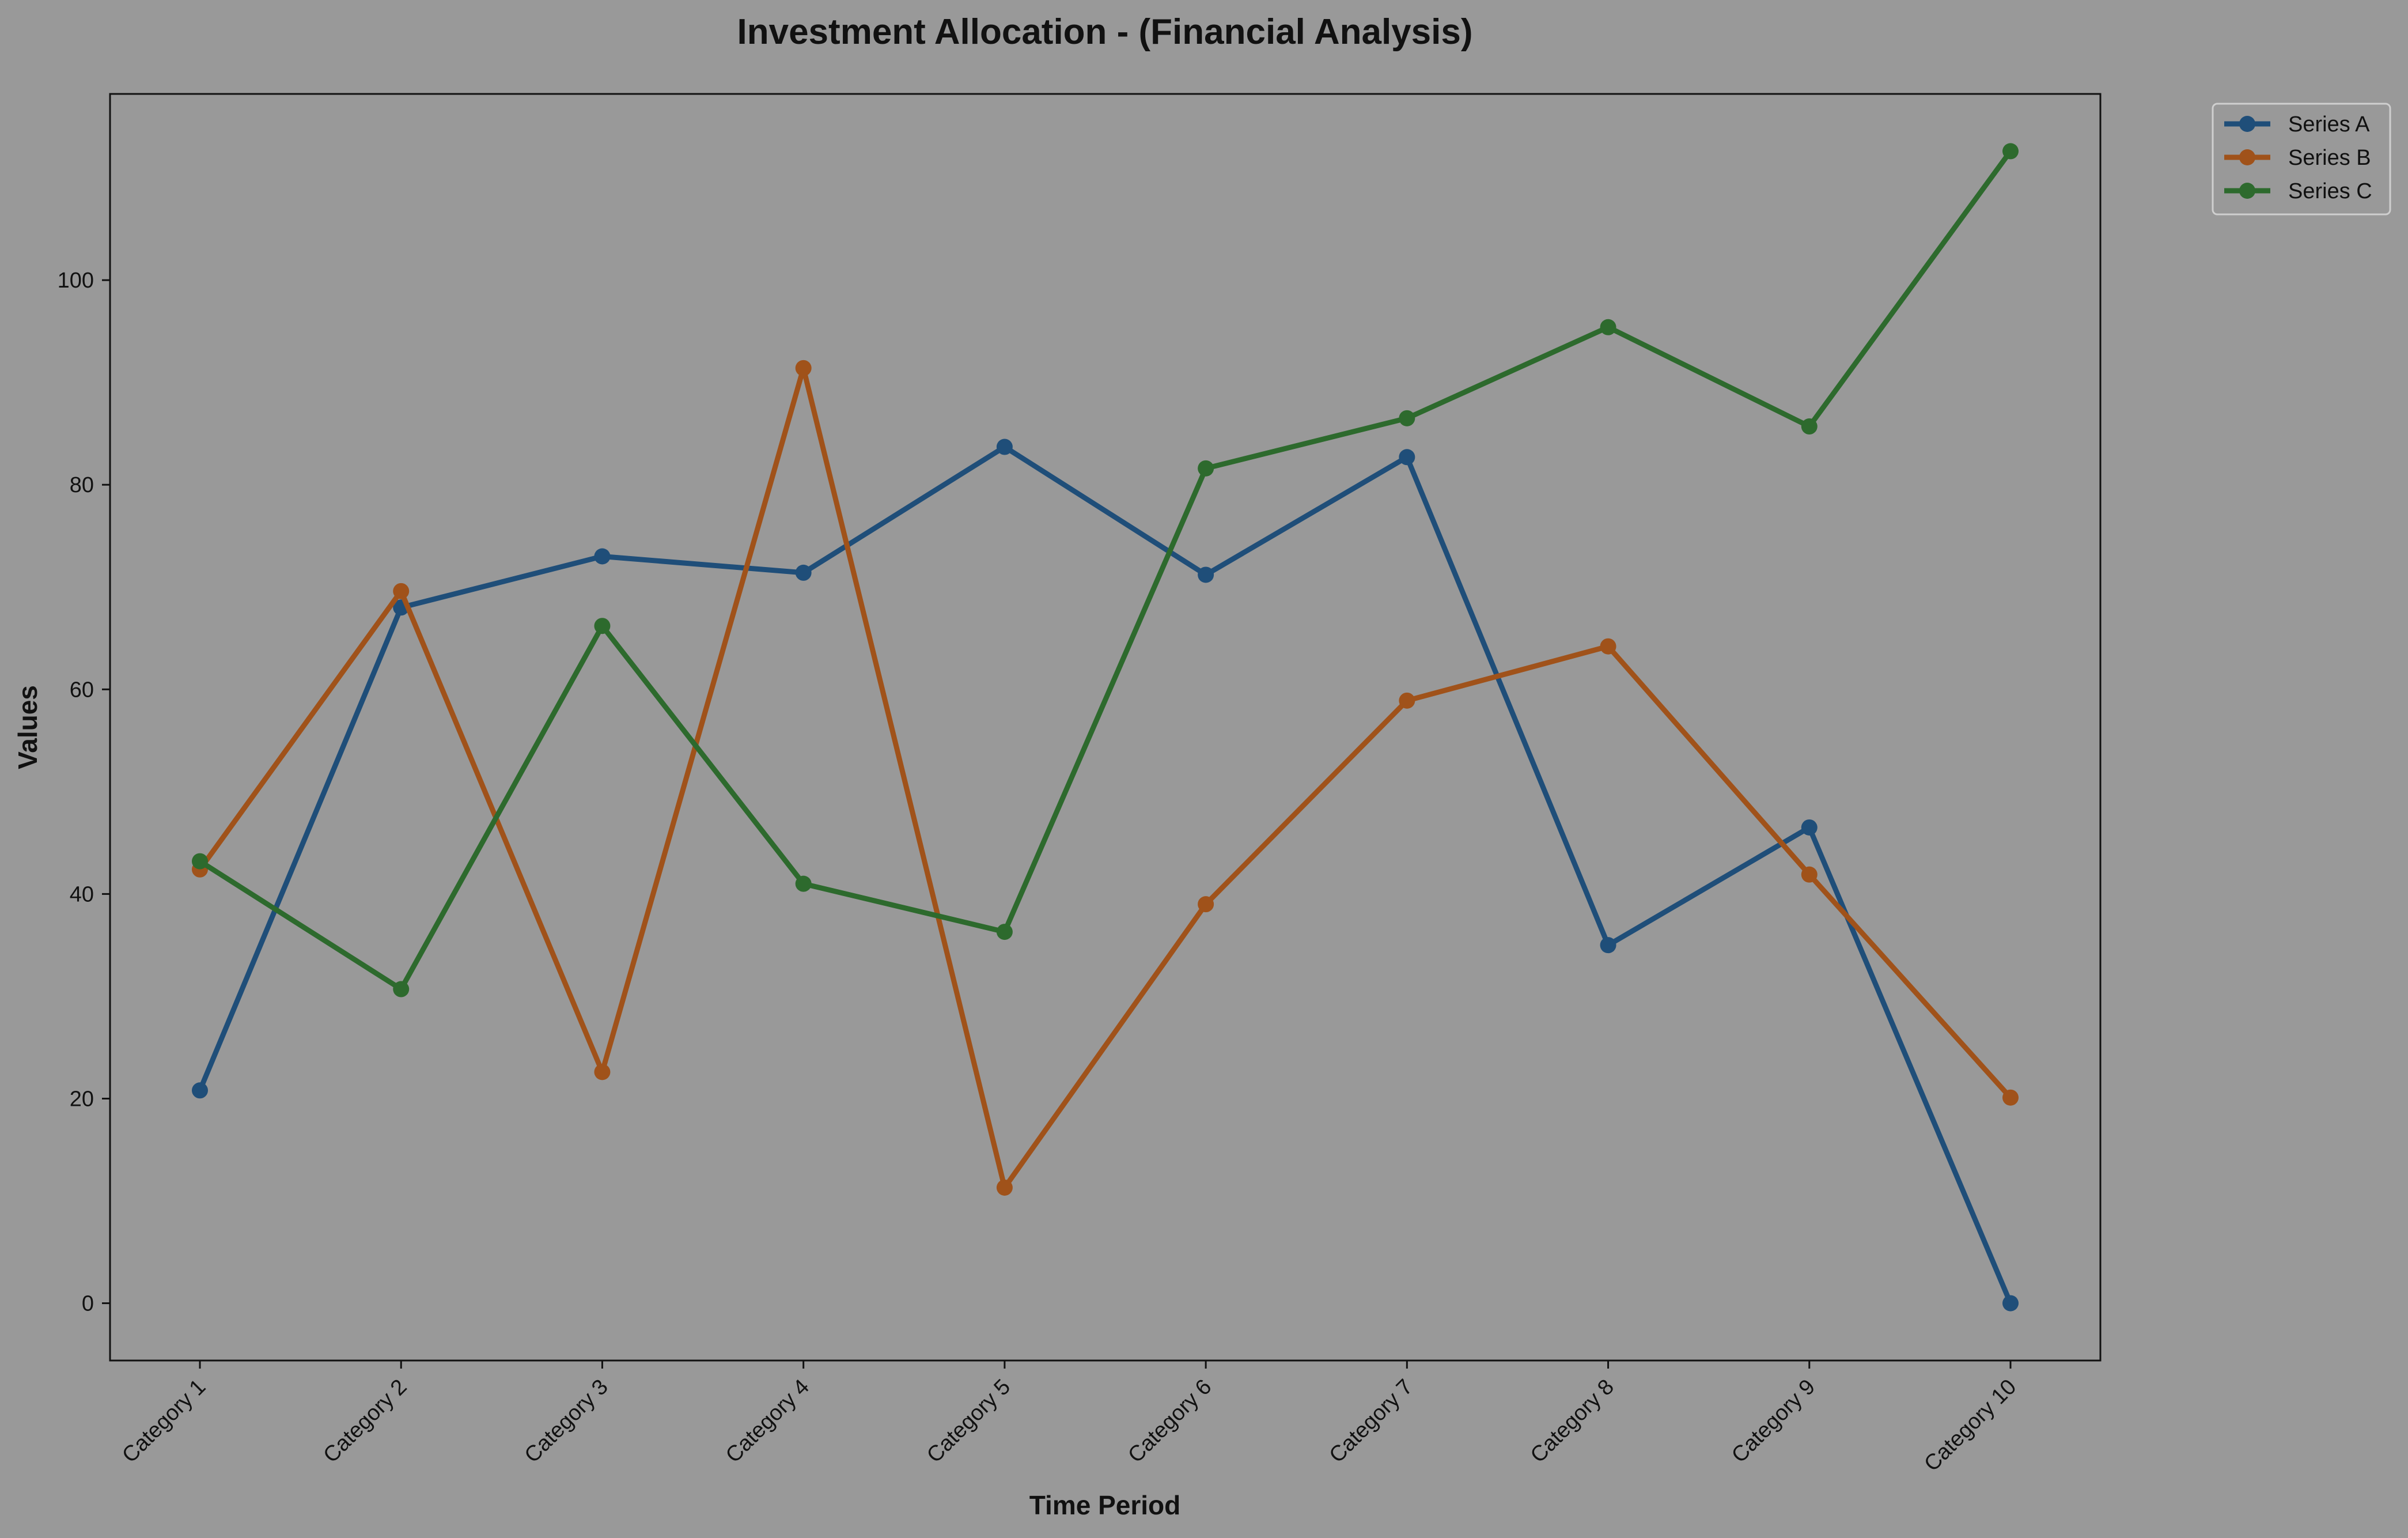 This screenshot has height=1538, width=2408. What do you see at coordinates (1773, 1422) in the screenshot?
I see `x-tick-label: Category 9` at bounding box center [1773, 1422].